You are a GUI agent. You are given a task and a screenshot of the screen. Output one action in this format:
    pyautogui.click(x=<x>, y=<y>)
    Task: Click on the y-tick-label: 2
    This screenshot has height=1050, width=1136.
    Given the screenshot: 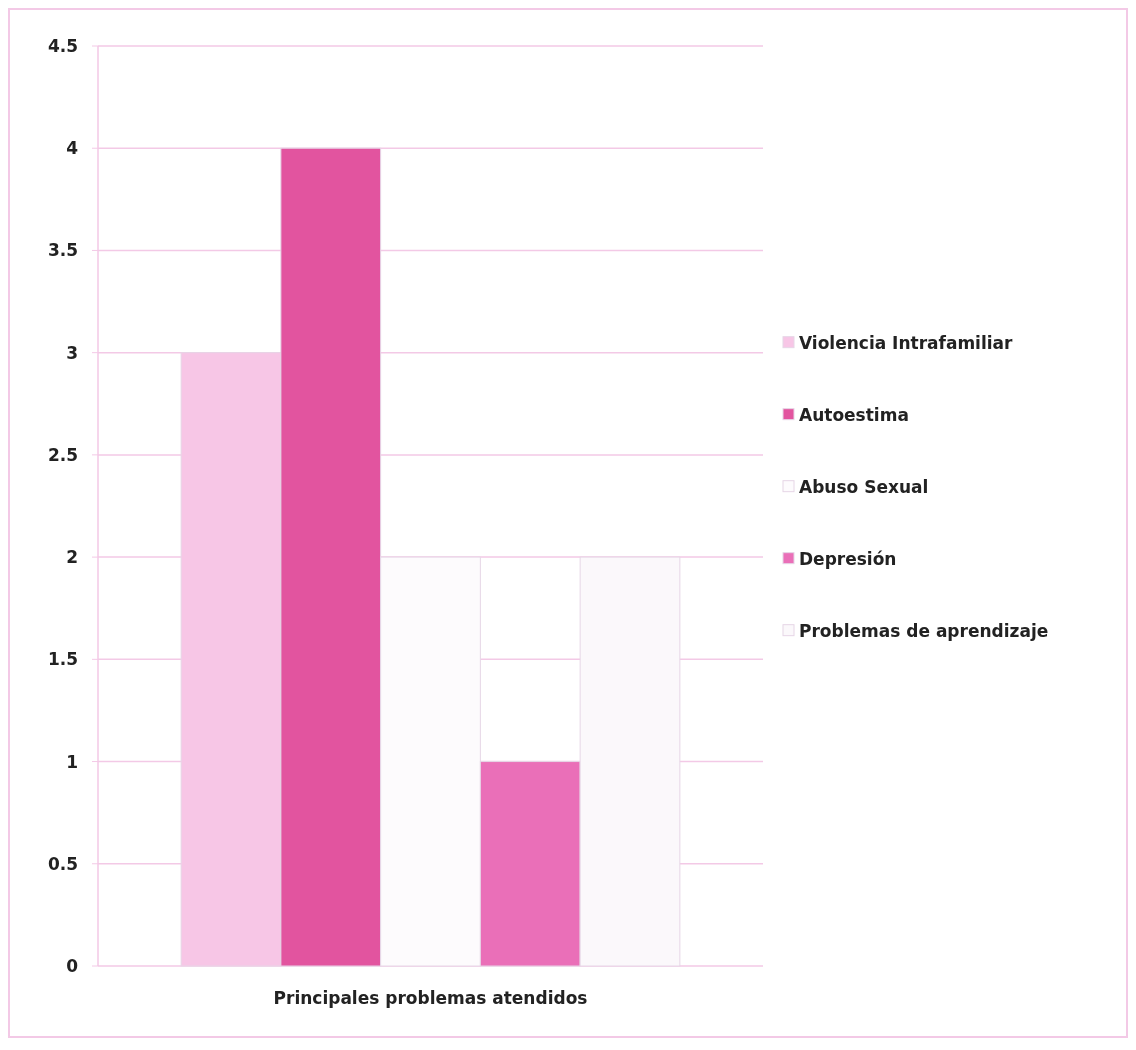 What is the action you would take?
    pyautogui.click(x=72, y=557)
    